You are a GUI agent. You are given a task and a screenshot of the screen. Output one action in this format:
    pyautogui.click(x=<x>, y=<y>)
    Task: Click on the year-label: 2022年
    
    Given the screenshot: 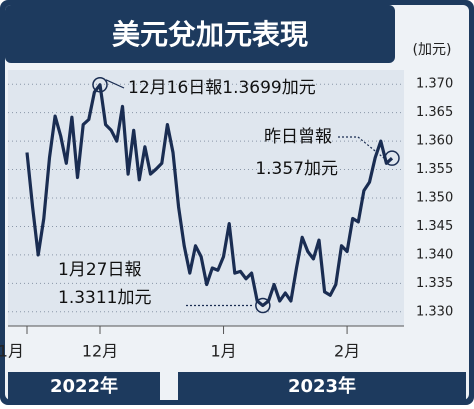 What is the action you would take?
    pyautogui.click(x=84, y=386)
    